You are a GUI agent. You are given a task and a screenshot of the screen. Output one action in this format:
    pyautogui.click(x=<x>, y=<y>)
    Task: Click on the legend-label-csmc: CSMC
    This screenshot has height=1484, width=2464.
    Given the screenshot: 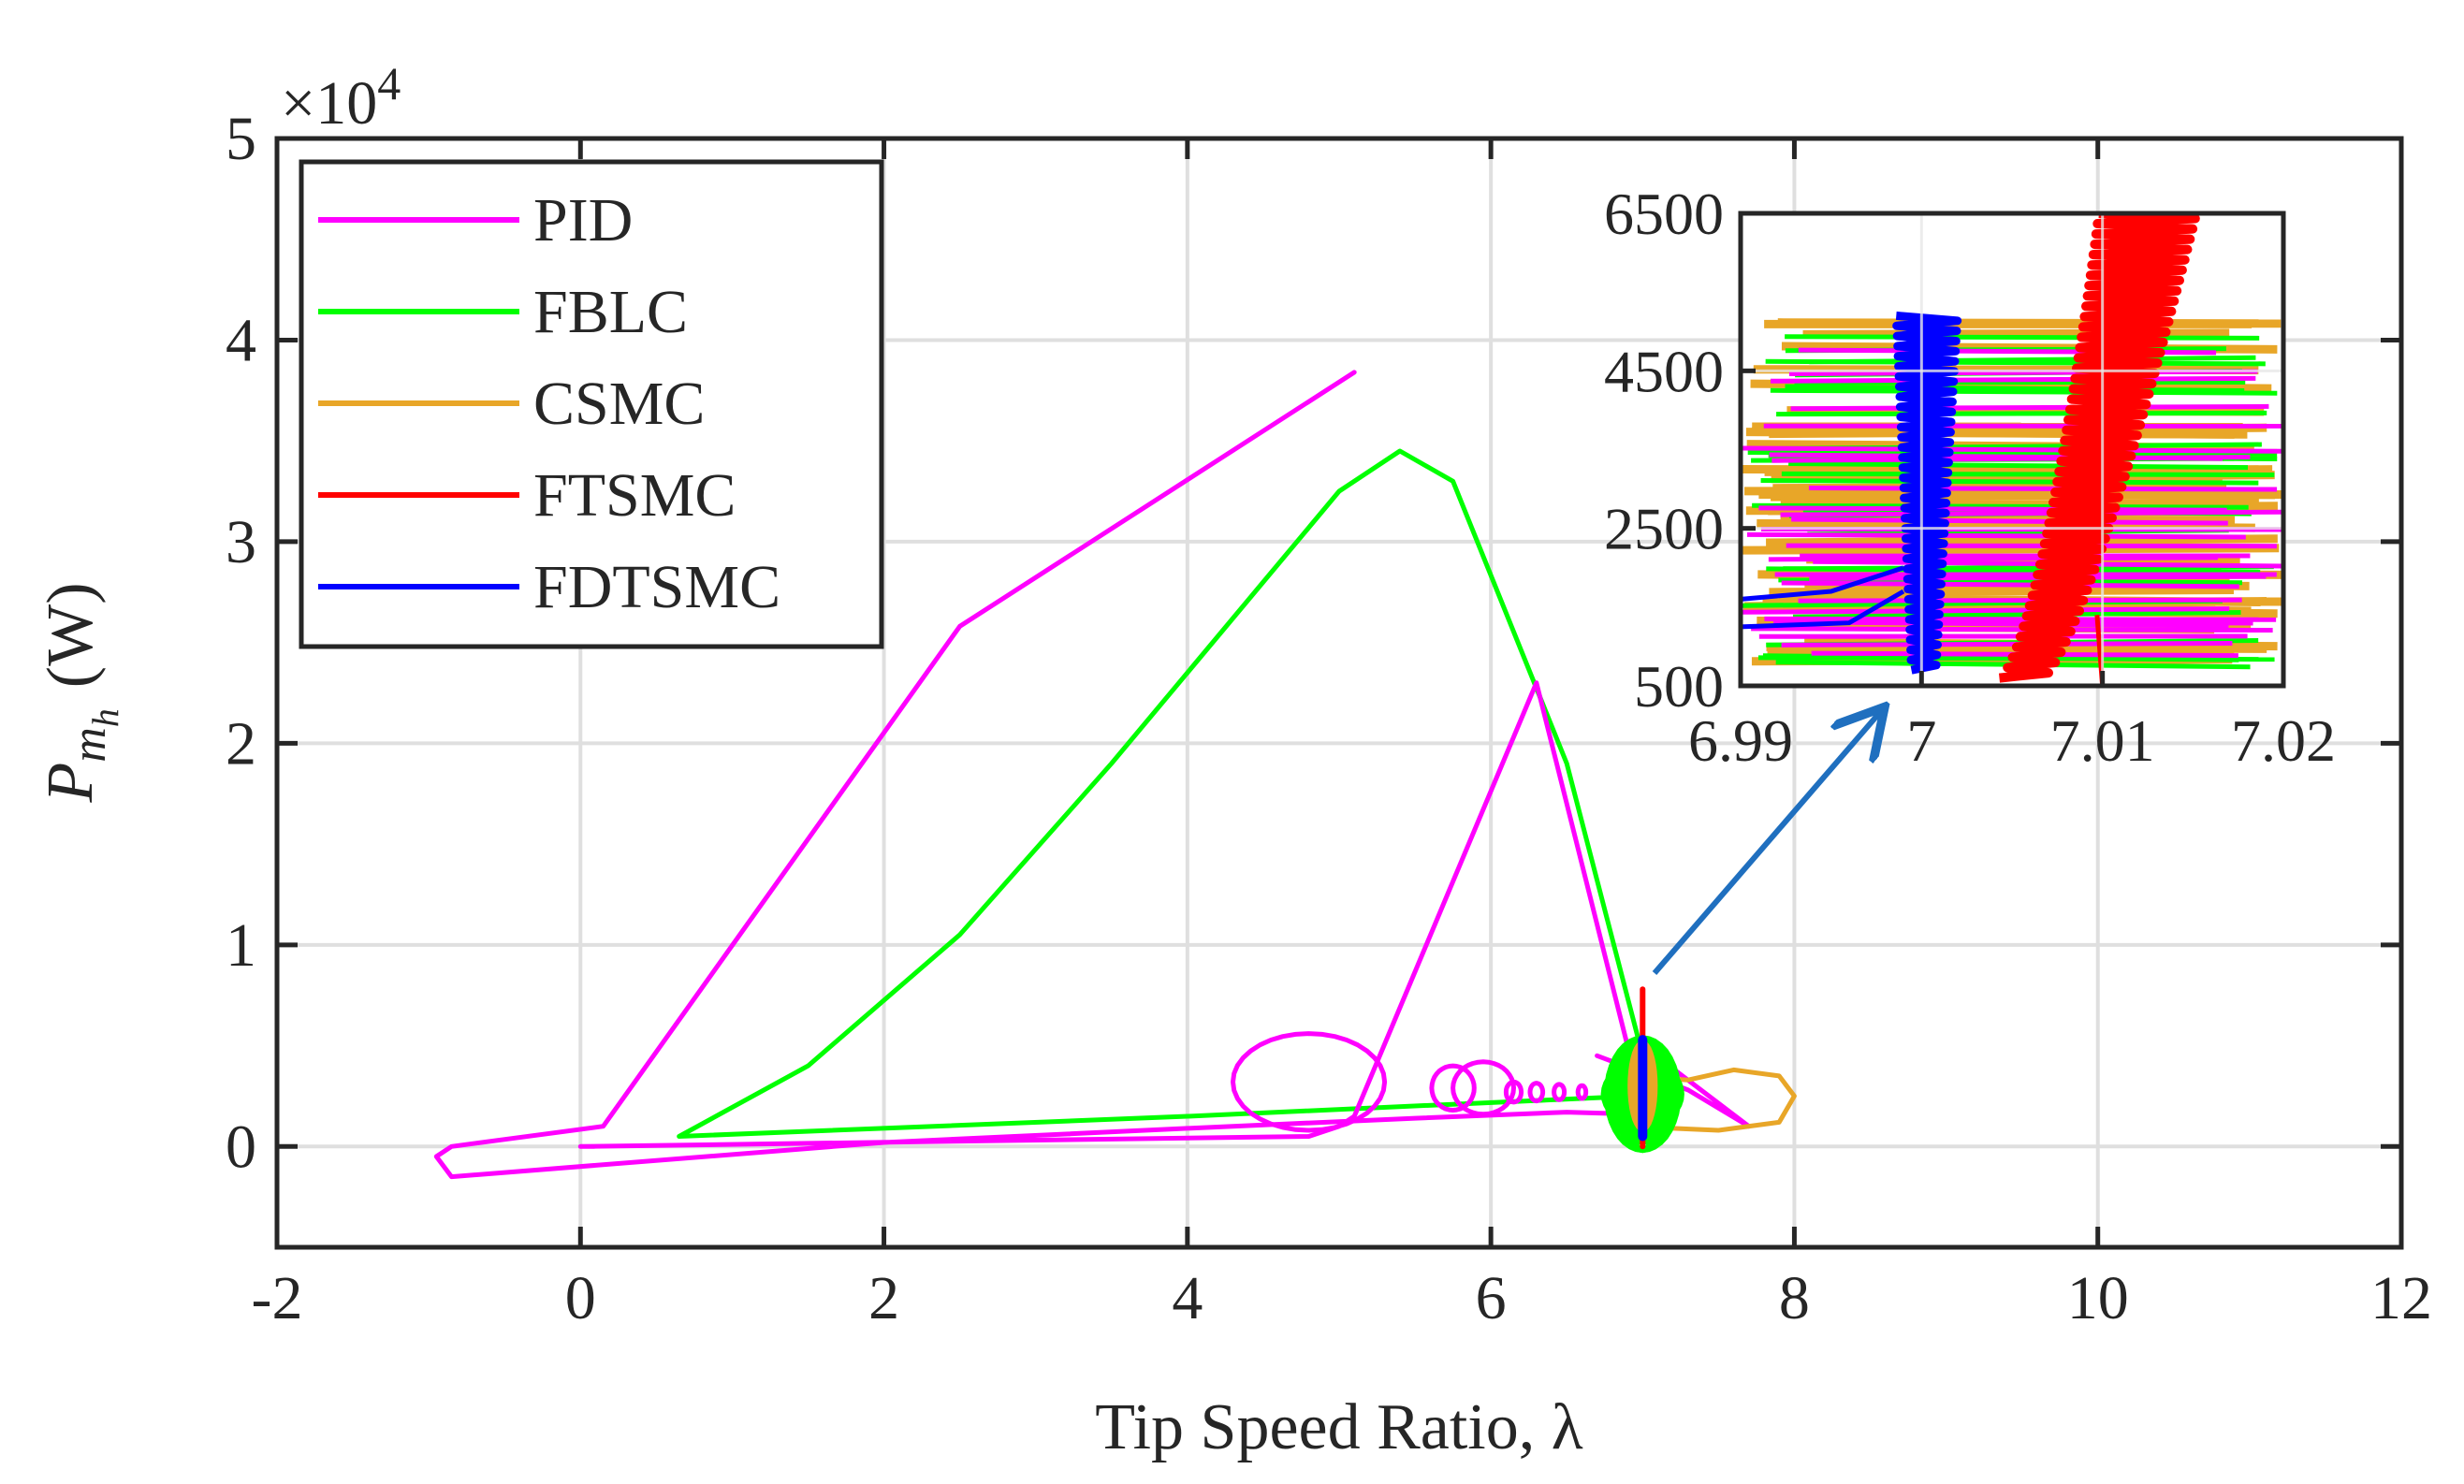 What is the action you would take?
    pyautogui.click(x=619, y=404)
    